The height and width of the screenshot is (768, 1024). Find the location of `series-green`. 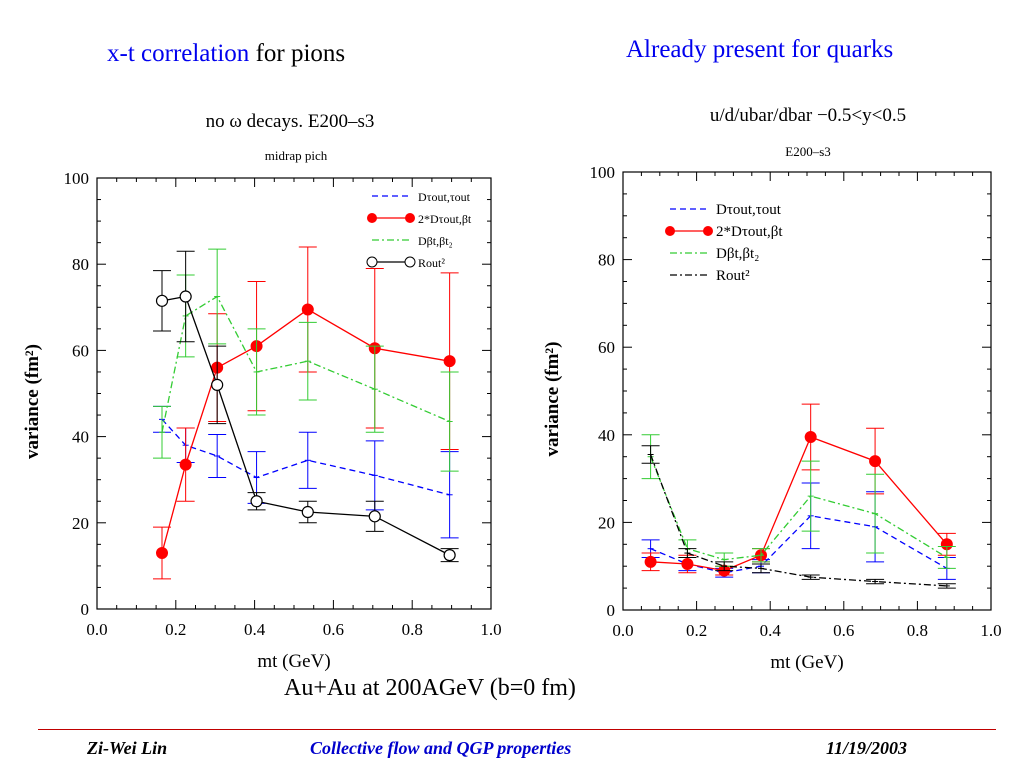

series-green is located at coordinates (306, 360).